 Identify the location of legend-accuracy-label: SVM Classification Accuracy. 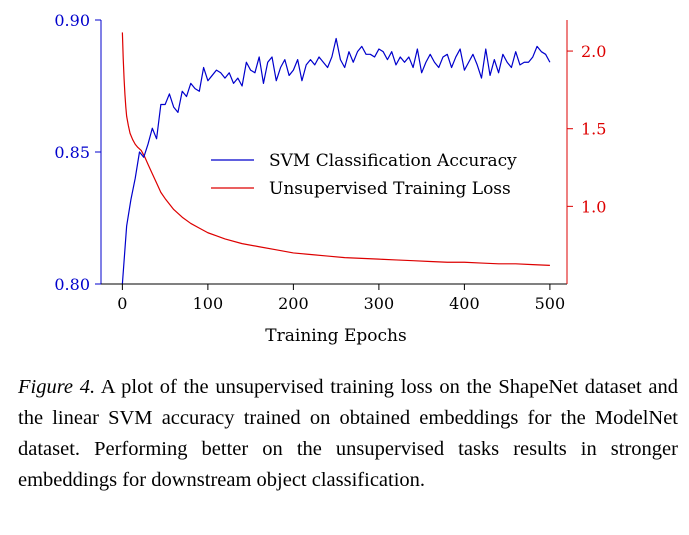
(393, 161).